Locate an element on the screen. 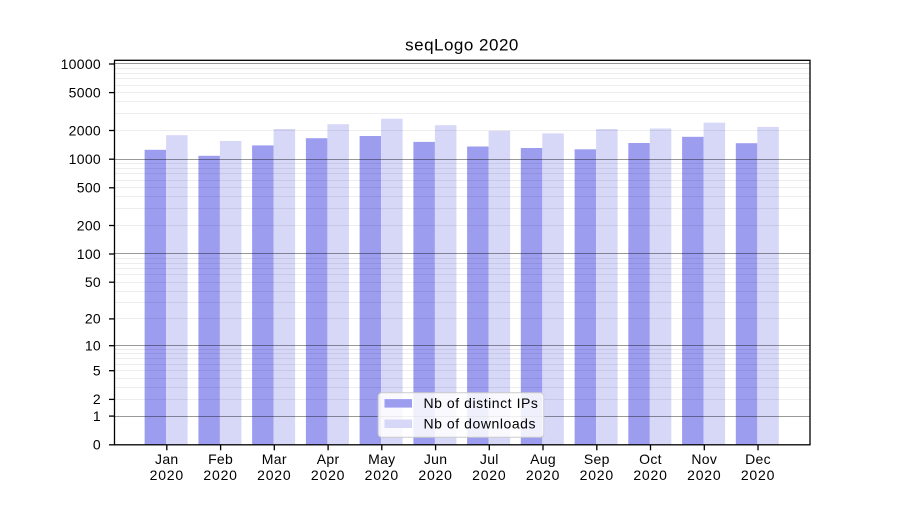 This screenshot has height=505, width=900. svg-text: 5000 is located at coordinates (85, 92).